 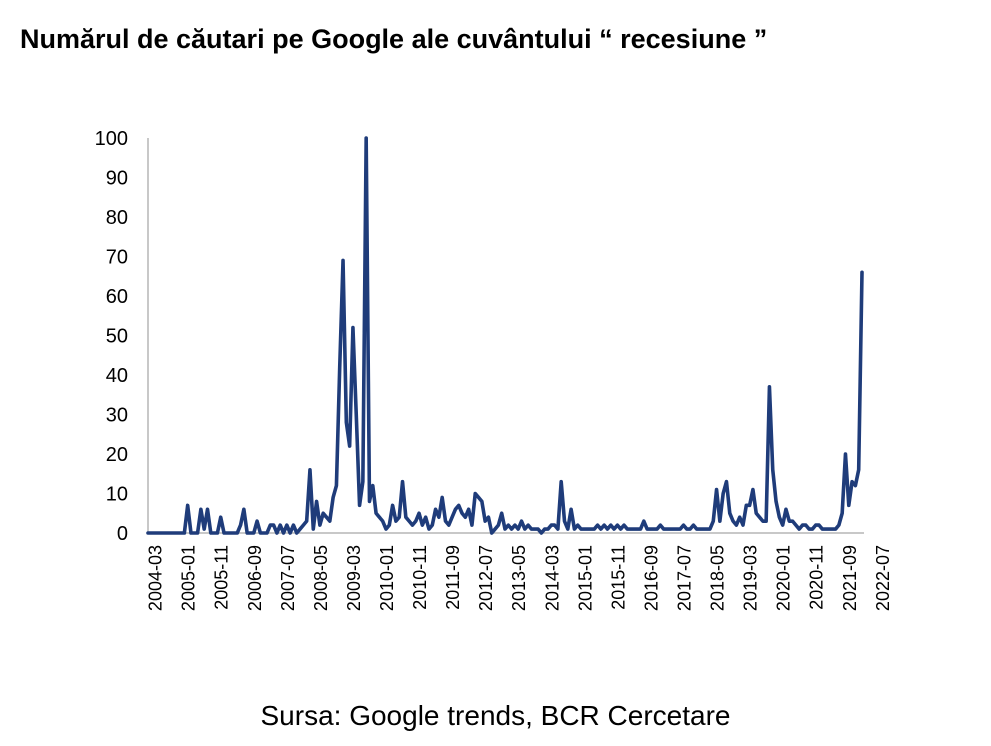 I want to click on x-tick-label: 2015-11, so click(x=618, y=577).